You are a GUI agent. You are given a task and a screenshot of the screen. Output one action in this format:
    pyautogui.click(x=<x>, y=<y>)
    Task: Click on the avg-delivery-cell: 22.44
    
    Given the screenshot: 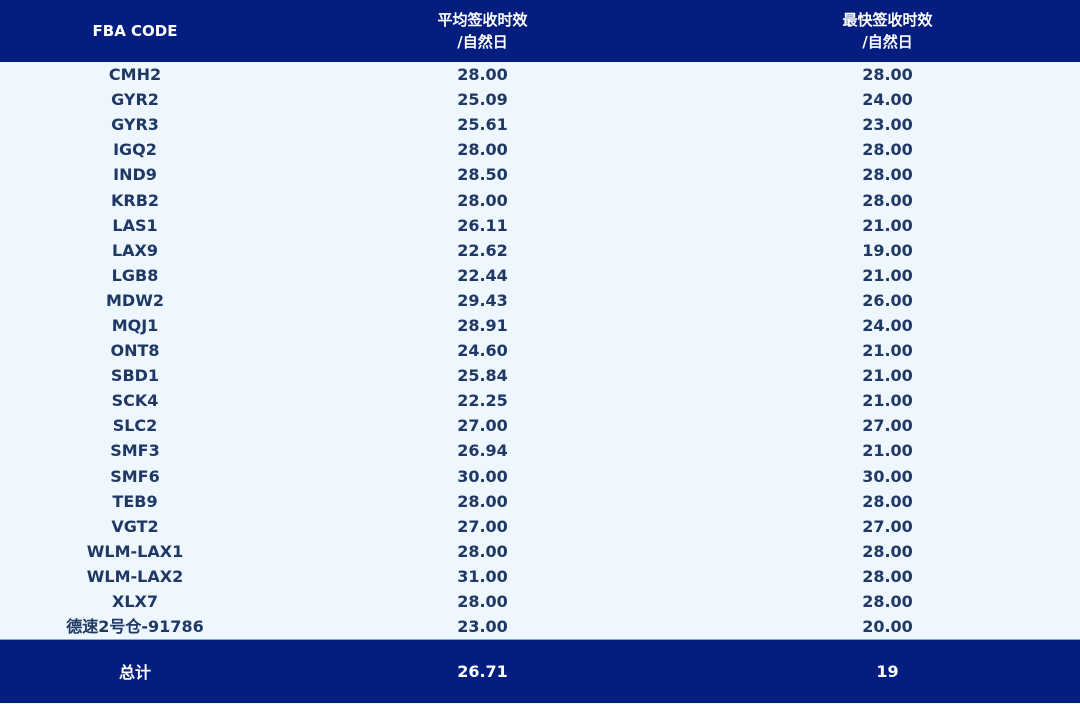 What is the action you would take?
    pyautogui.click(x=482, y=275)
    